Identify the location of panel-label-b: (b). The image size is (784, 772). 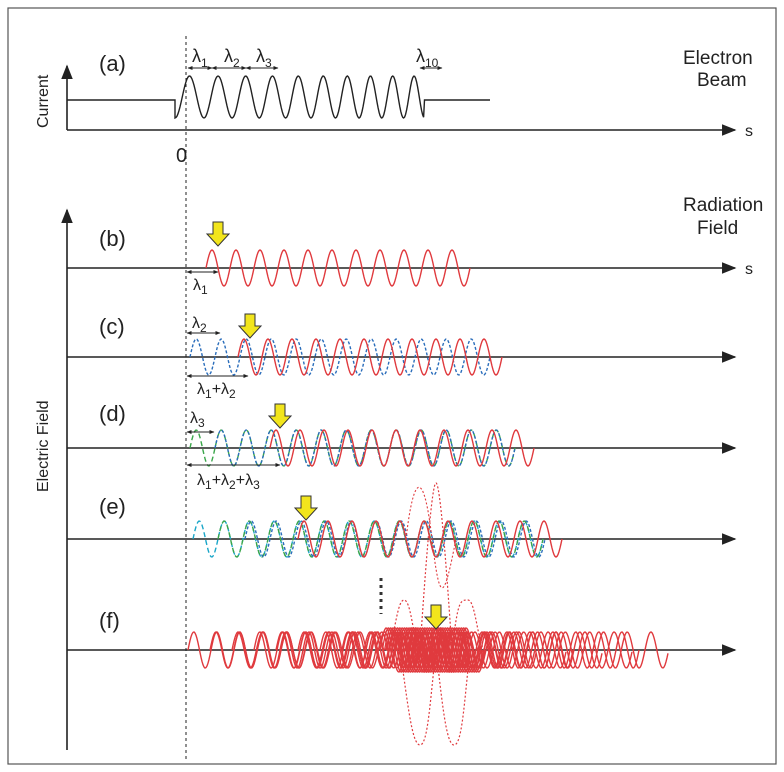
(112, 238).